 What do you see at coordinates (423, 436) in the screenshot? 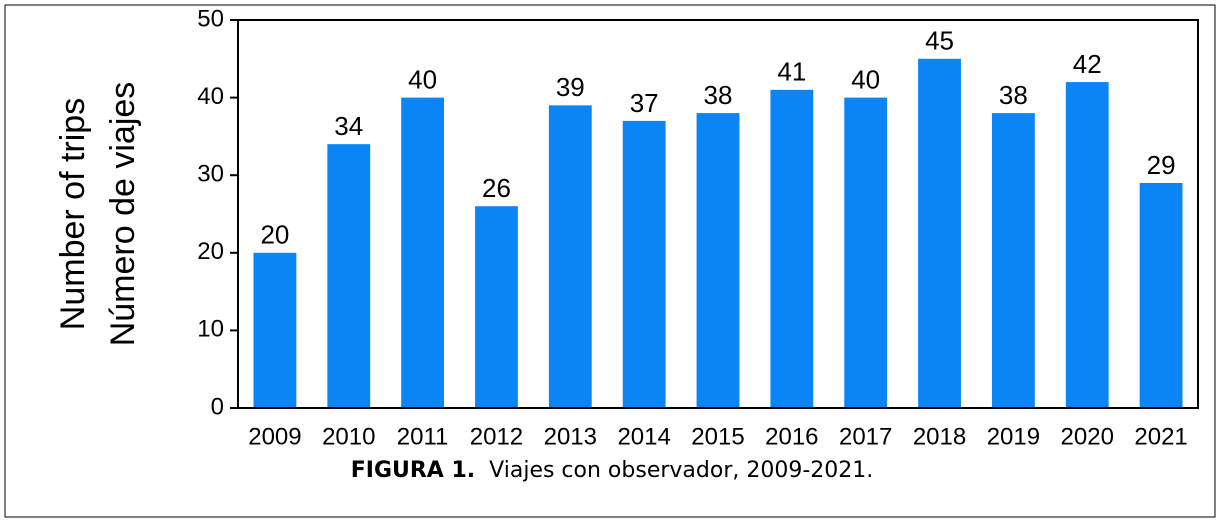
I see `x-tick-label: 2011` at bounding box center [423, 436].